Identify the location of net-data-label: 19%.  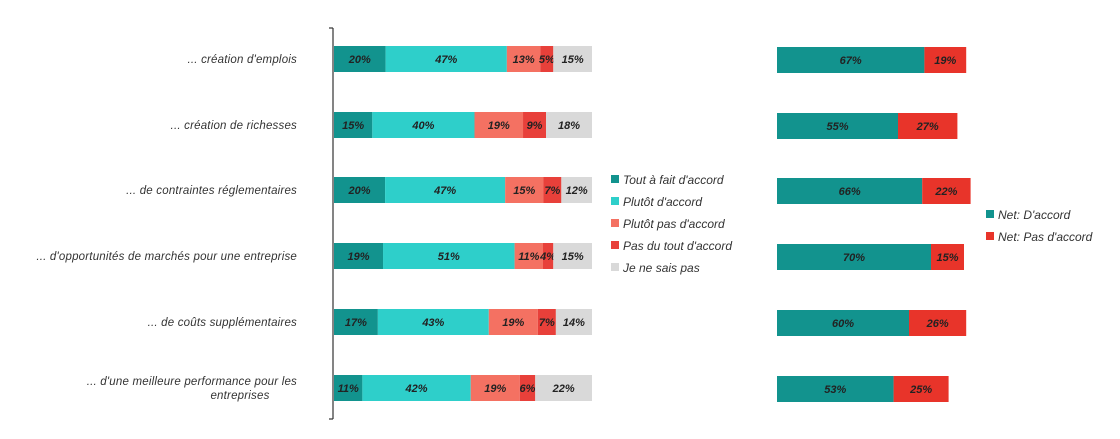
(945, 61).